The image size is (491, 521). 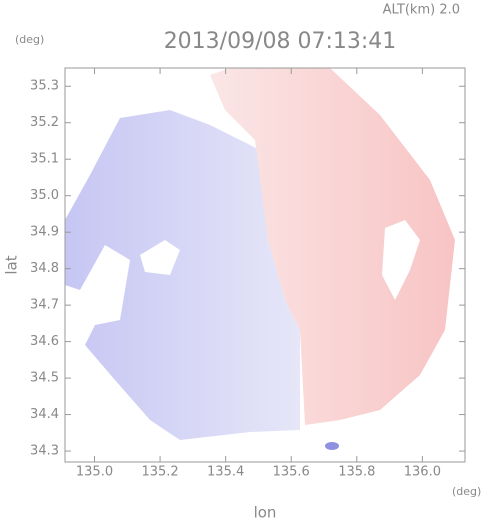 I want to click on x-tick-label: 135.6, so click(x=291, y=472).